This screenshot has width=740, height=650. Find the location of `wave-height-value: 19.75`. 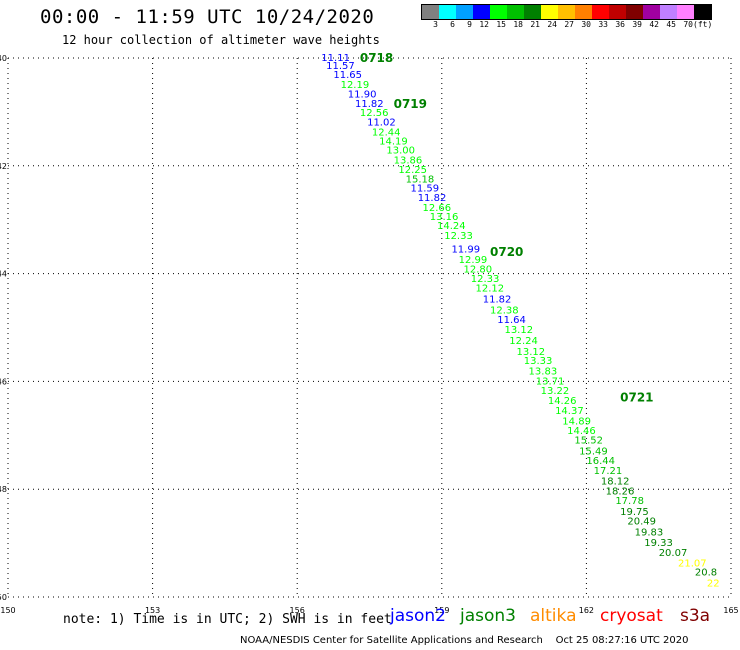

wave-height-value: 19.75 is located at coordinates (634, 512).